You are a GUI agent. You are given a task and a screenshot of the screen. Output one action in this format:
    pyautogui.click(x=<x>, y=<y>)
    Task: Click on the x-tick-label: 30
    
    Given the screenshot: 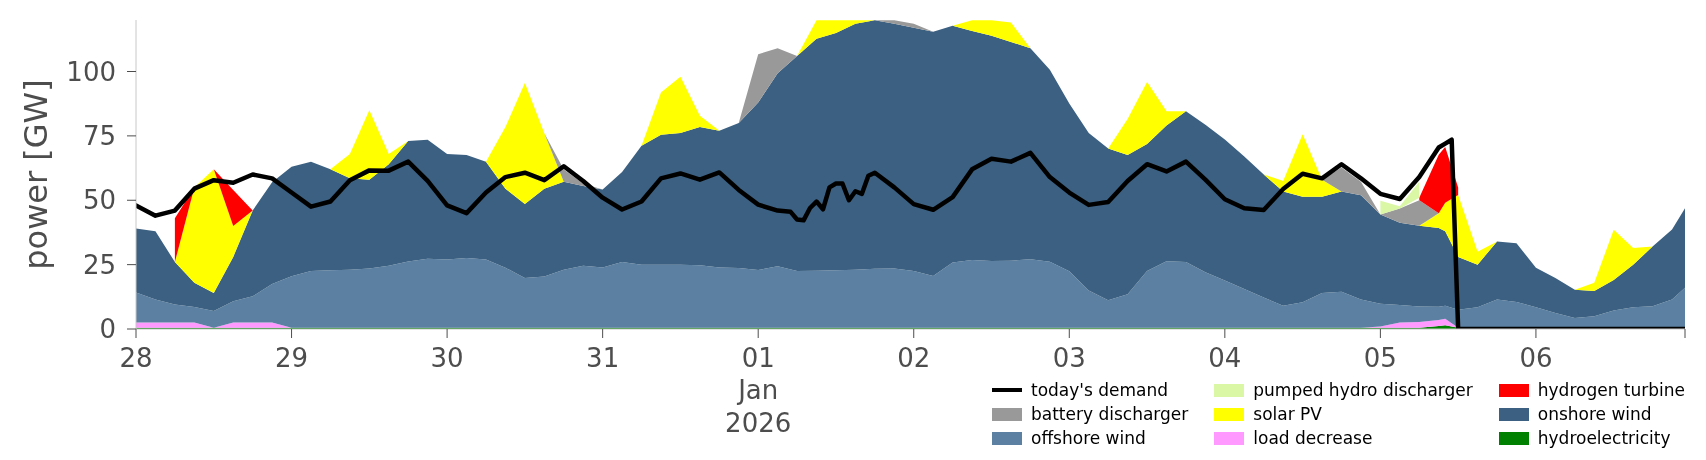 What is the action you would take?
    pyautogui.click(x=447, y=357)
    